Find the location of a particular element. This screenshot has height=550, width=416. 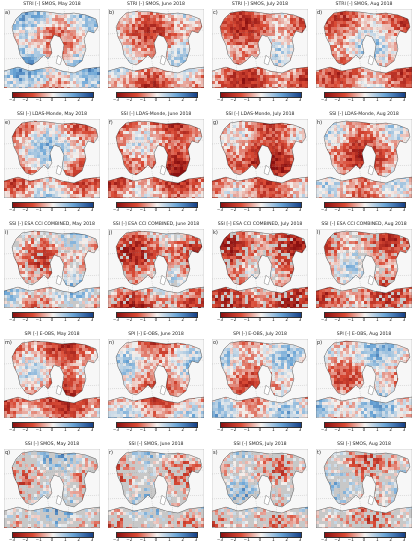

panel-title: SPI [-] E-OBS, July 2018 is located at coordinates (260, 334).